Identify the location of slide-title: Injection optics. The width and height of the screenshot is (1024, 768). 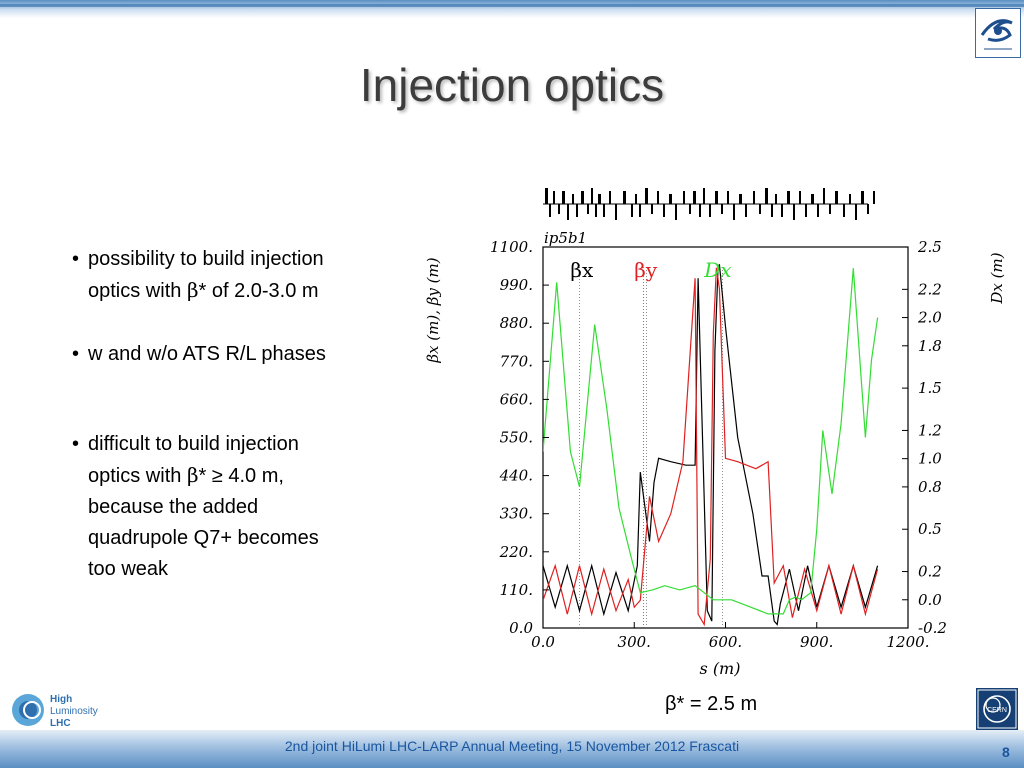
(512, 85).